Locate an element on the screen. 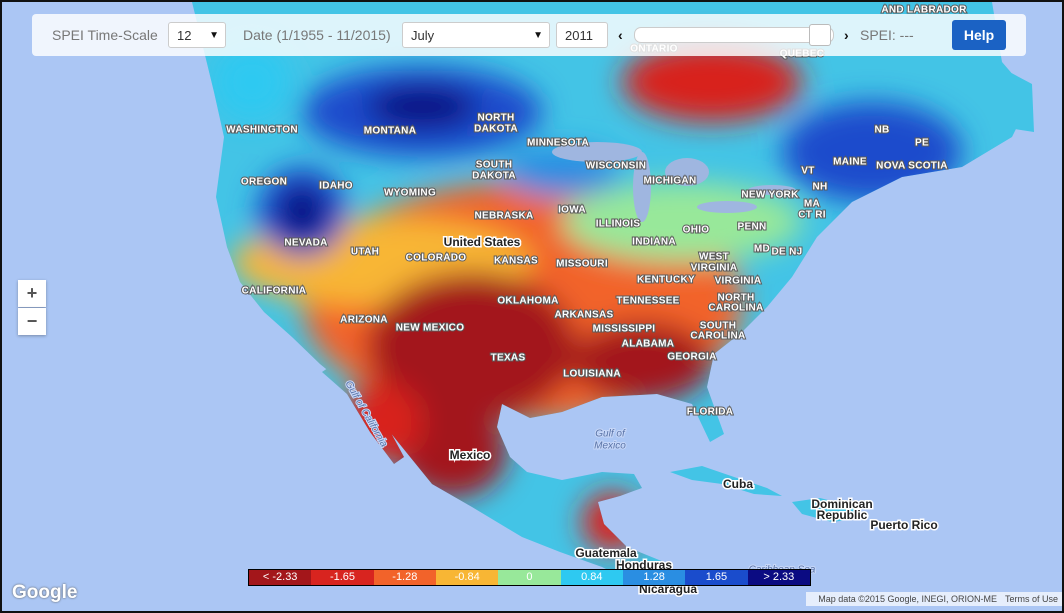  timescale-label: SPEI Time-Scale is located at coordinates (105, 35).